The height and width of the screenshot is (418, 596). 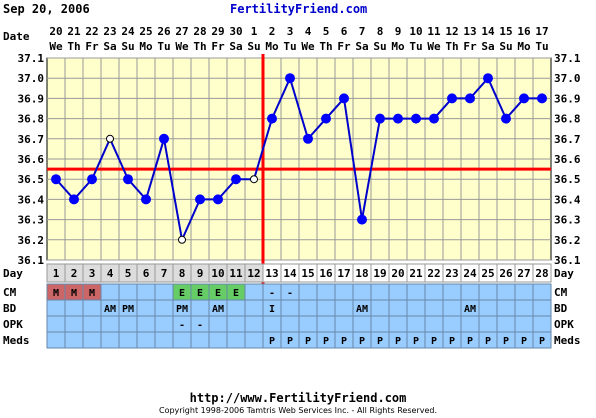 I want to click on day-number: 24, so click(x=470, y=273).